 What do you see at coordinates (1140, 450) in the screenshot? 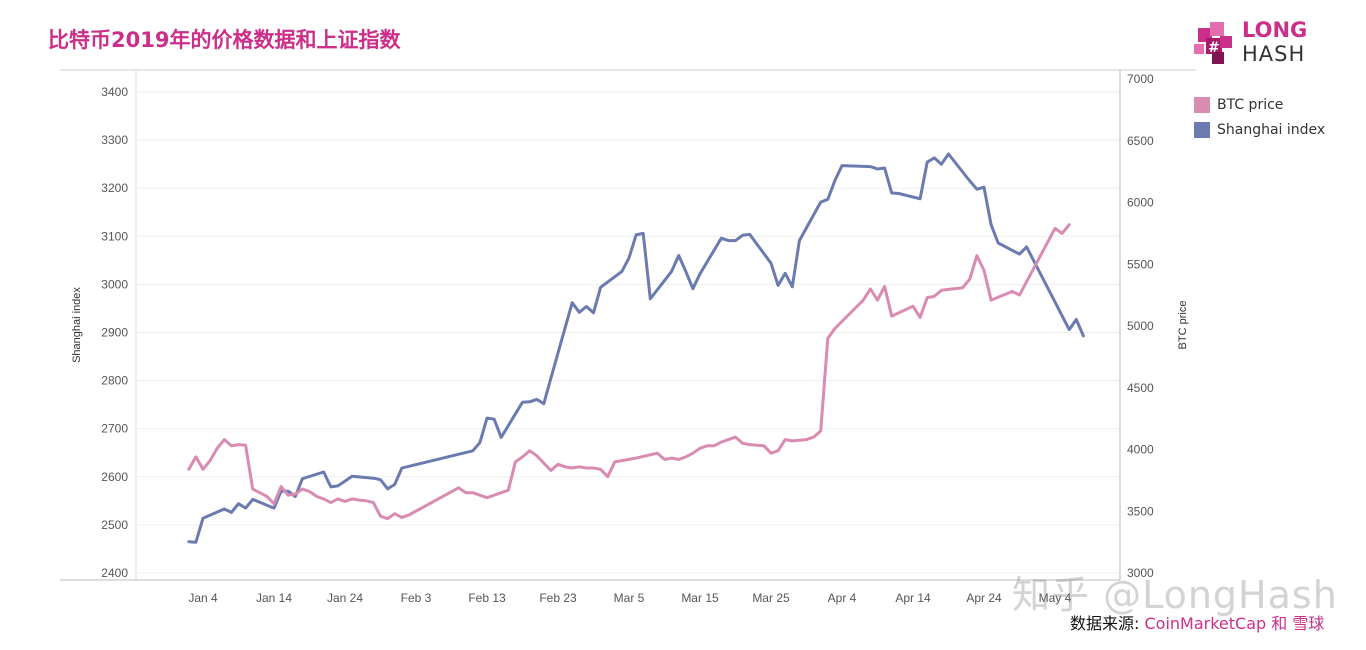
I see `y-right-tick-4000: 4000` at bounding box center [1140, 450].